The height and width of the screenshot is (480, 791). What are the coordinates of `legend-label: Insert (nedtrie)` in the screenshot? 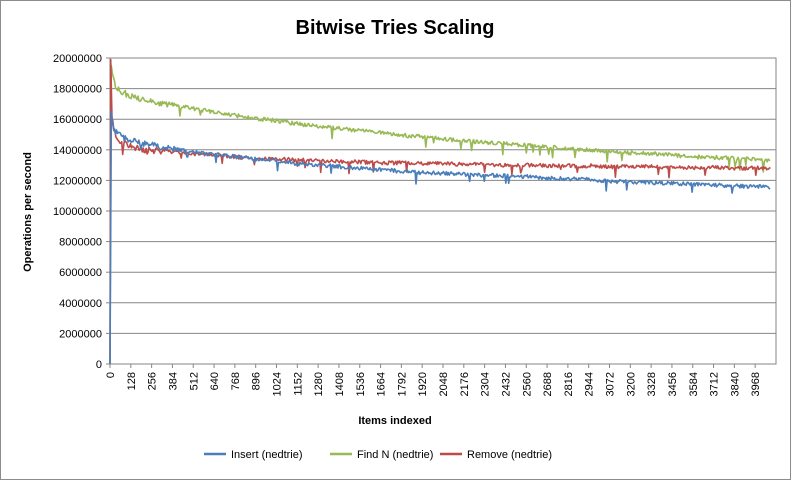 It's located at (267, 455).